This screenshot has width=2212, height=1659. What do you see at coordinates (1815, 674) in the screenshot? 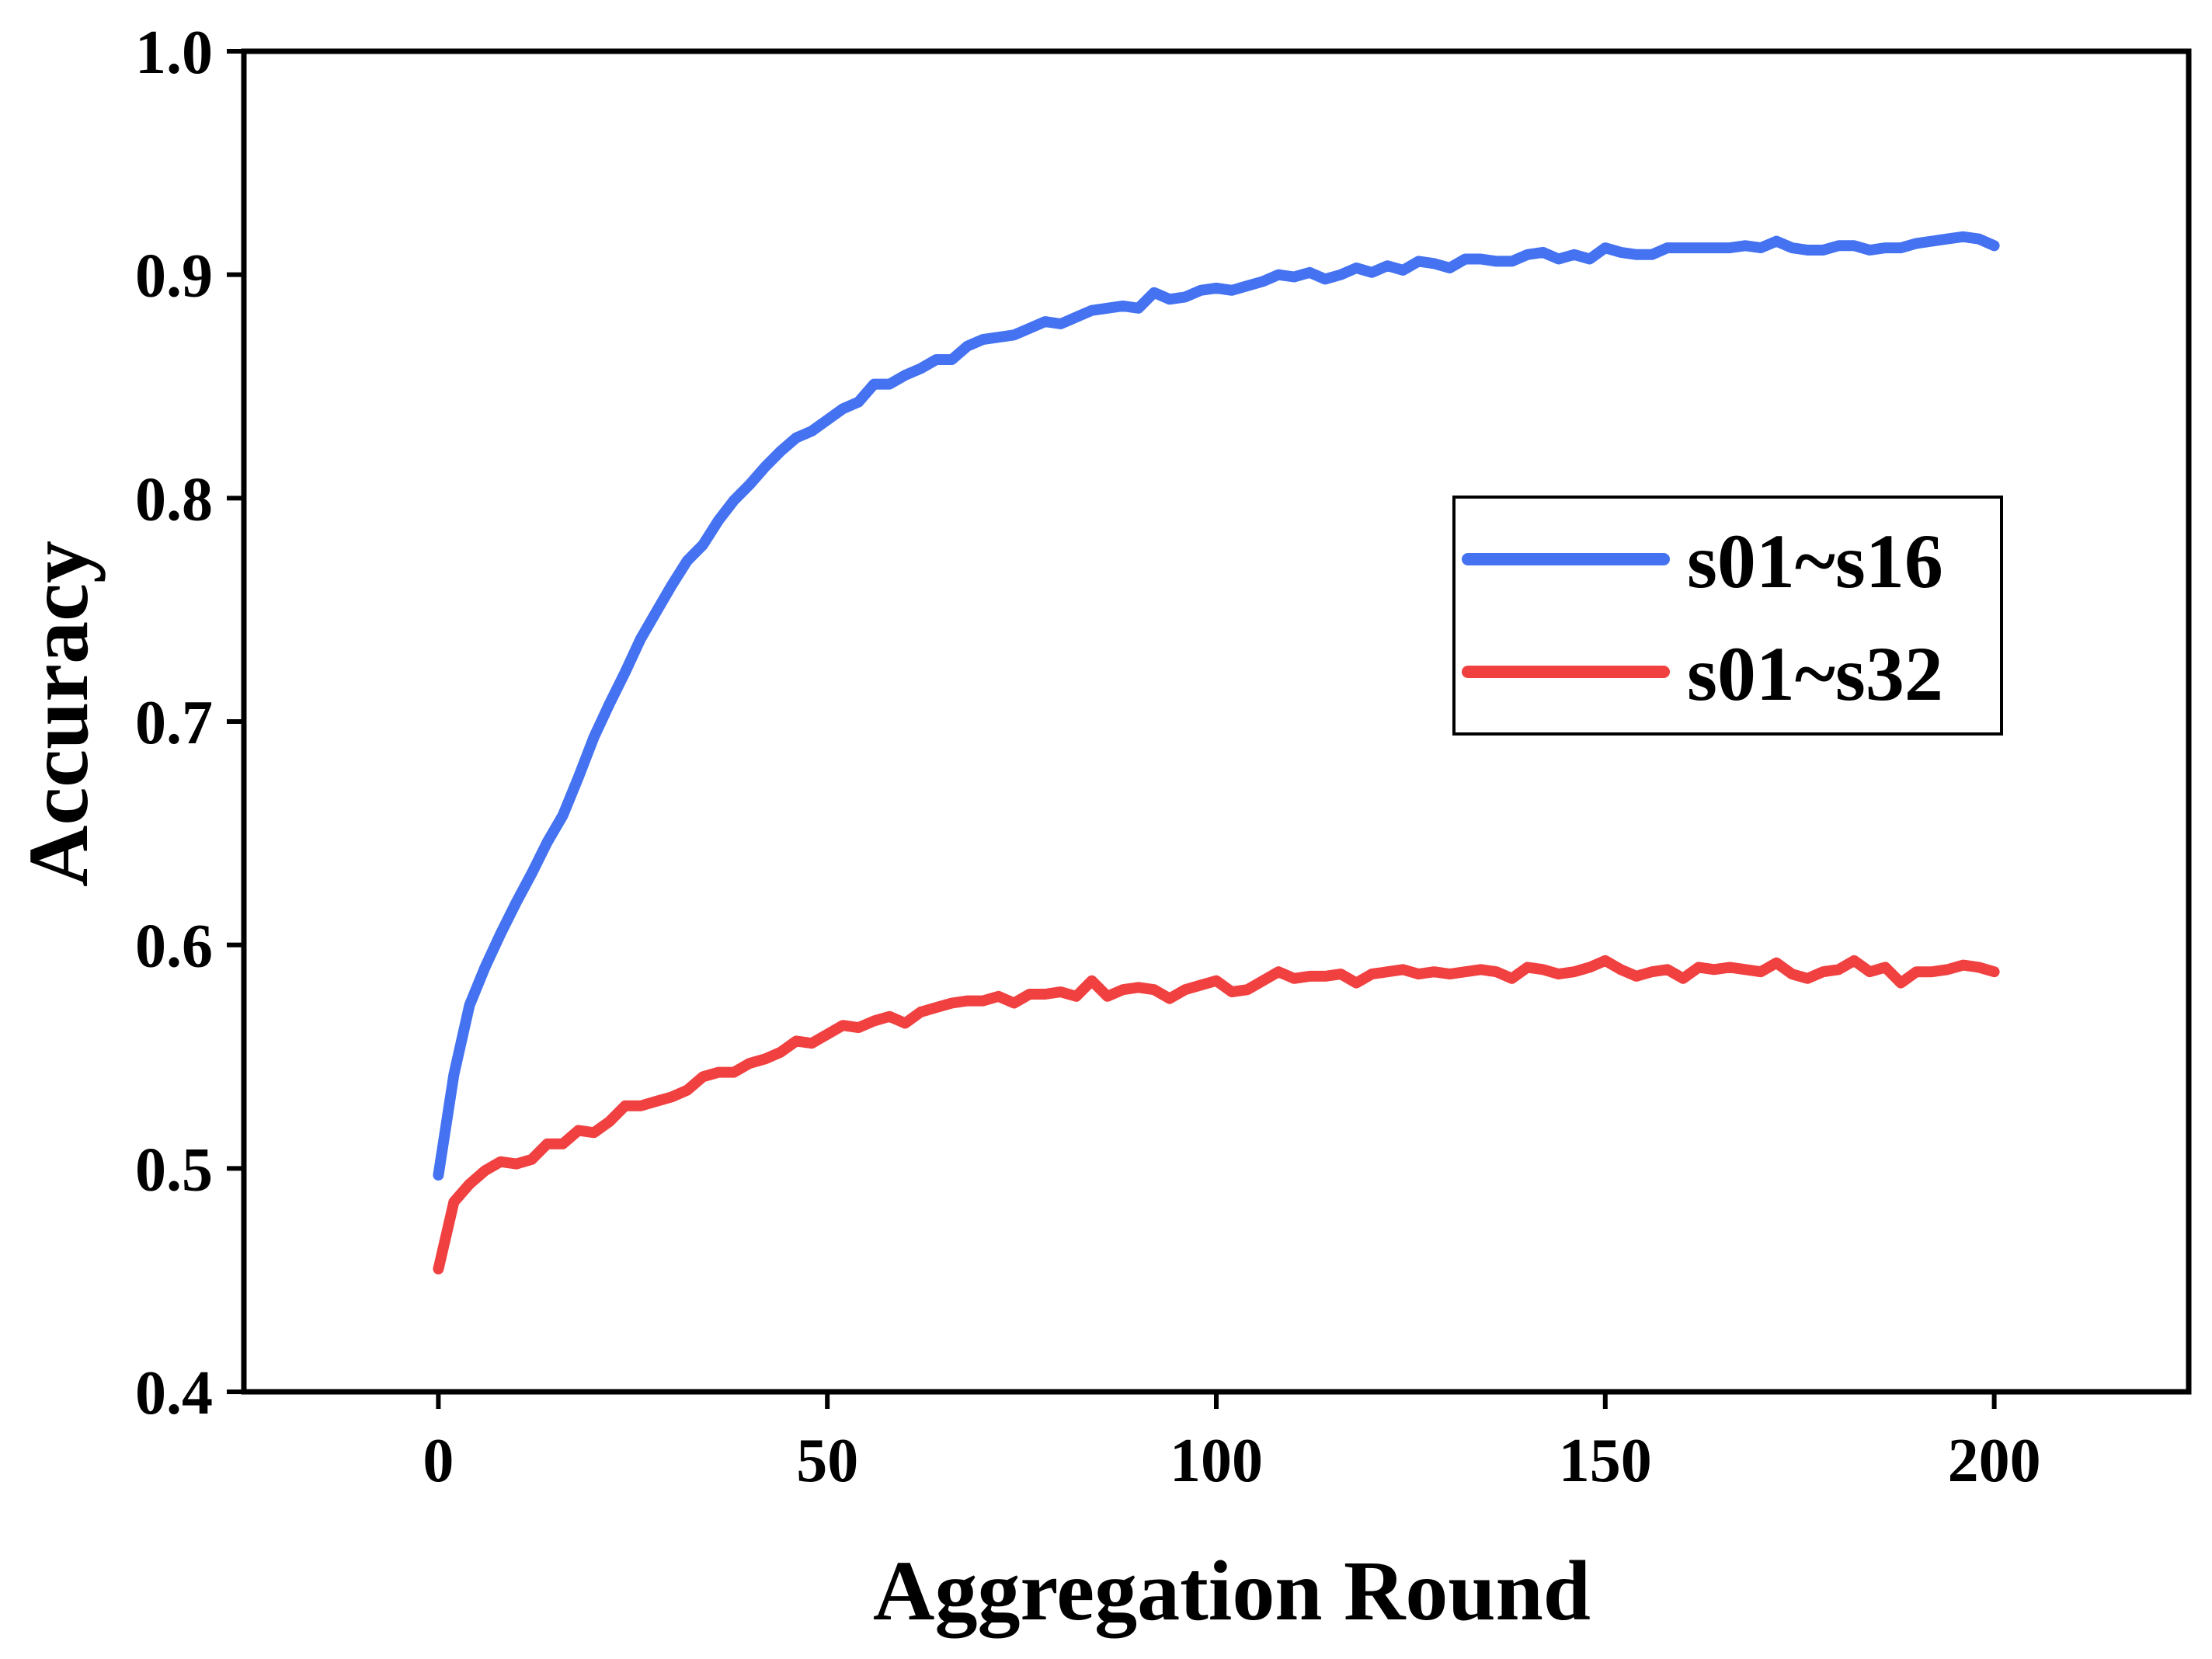
I see `legend-label-2: s01~s32` at bounding box center [1815, 674].